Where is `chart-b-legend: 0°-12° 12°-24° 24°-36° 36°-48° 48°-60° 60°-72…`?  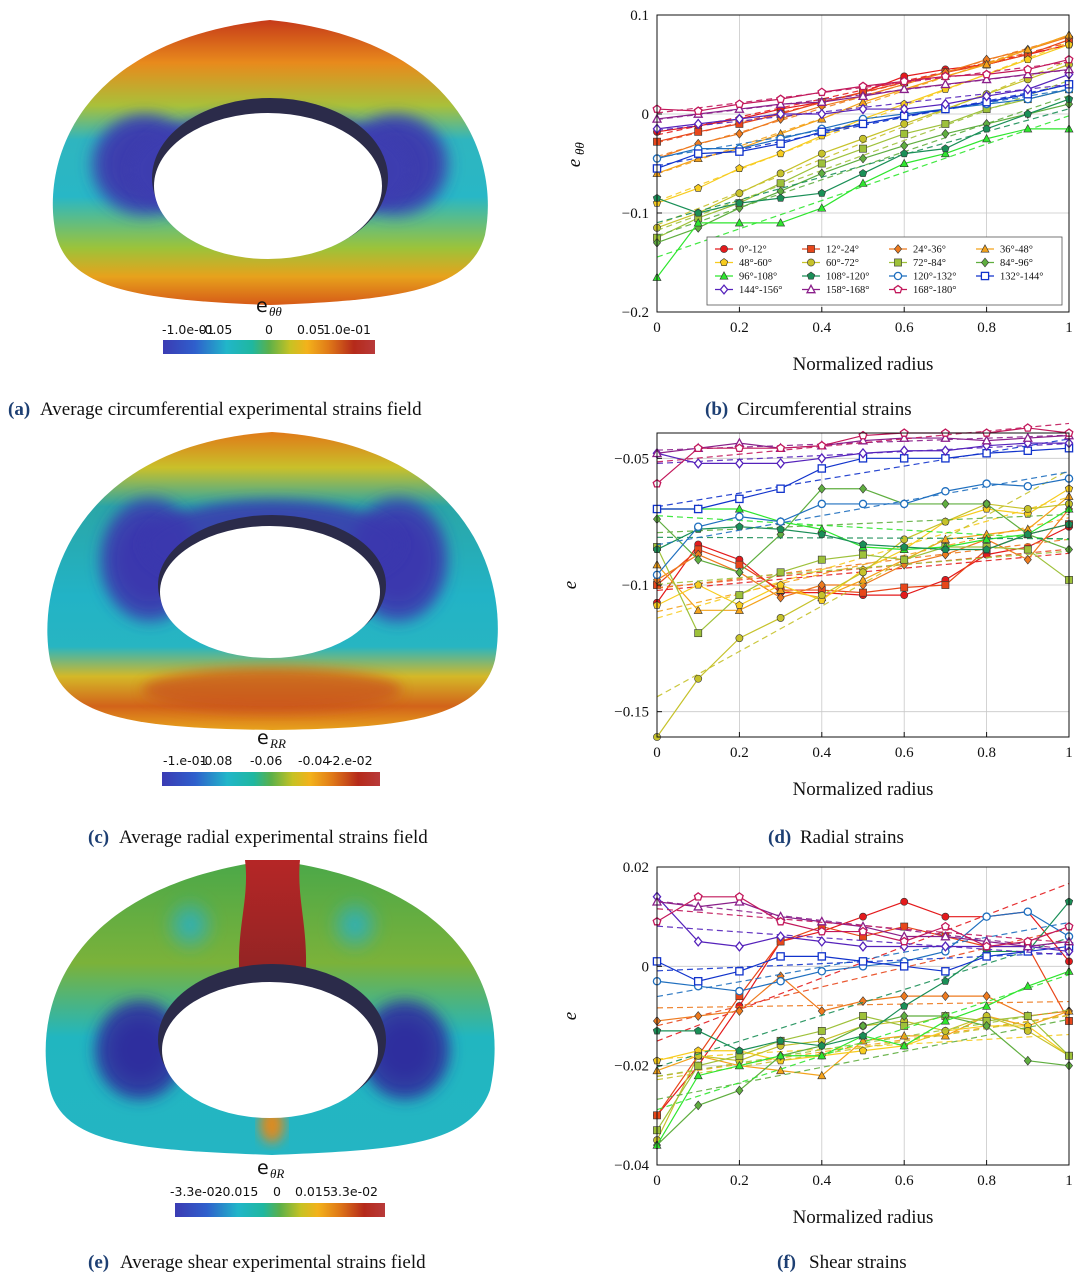
chart-b-legend: 0°-12° 12°-24° 24°-36° 36°-48° 48°-60° 60°-72… is located at coordinates (884, 271).